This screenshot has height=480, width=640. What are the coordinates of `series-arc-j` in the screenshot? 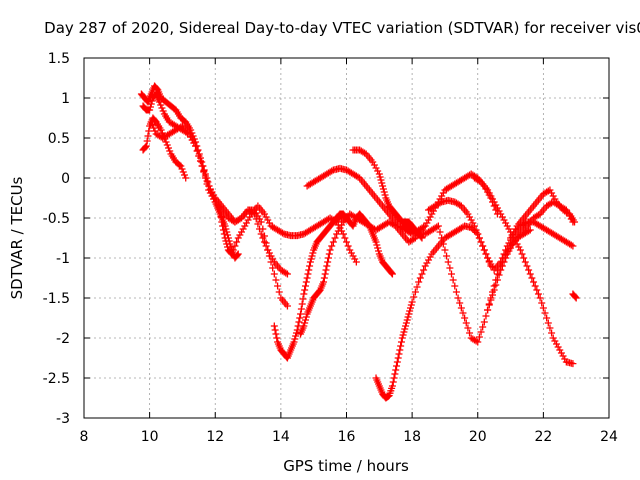 It's located at (364, 244).